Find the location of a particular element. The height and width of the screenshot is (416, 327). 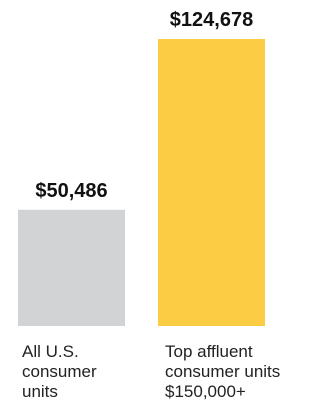

category-label-top-affluent-consumer-units: Top affluent consumer units $150,000+ is located at coordinates (222, 372).